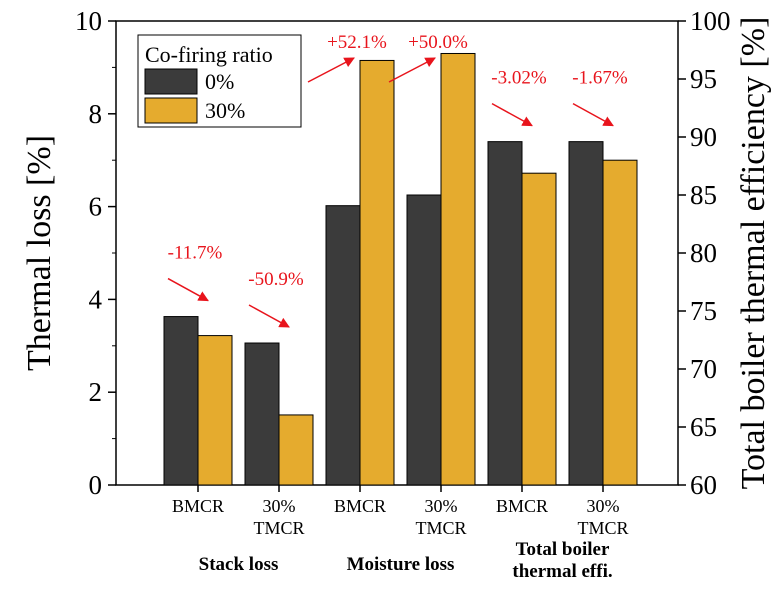 Image resolution: width=784 pixels, height=598 pixels. Describe the element at coordinates (401, 564) in the screenshot. I see `x-group-label: Moisture loss` at that location.